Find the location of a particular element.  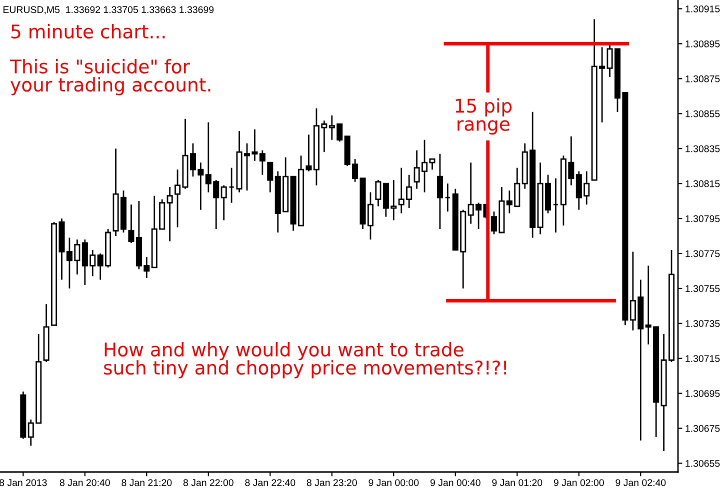

x-tick-label: 8 Jan 20:40 is located at coordinates (85, 482).